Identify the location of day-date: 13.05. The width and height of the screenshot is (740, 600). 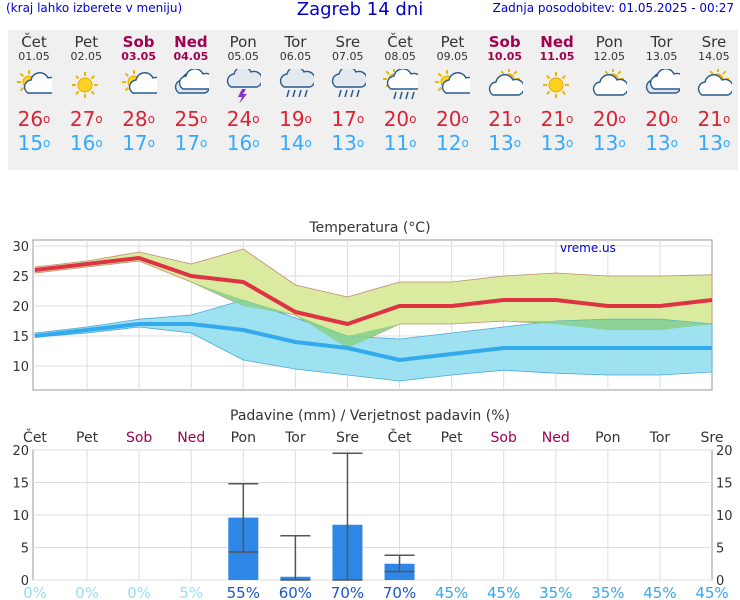
(661, 56).